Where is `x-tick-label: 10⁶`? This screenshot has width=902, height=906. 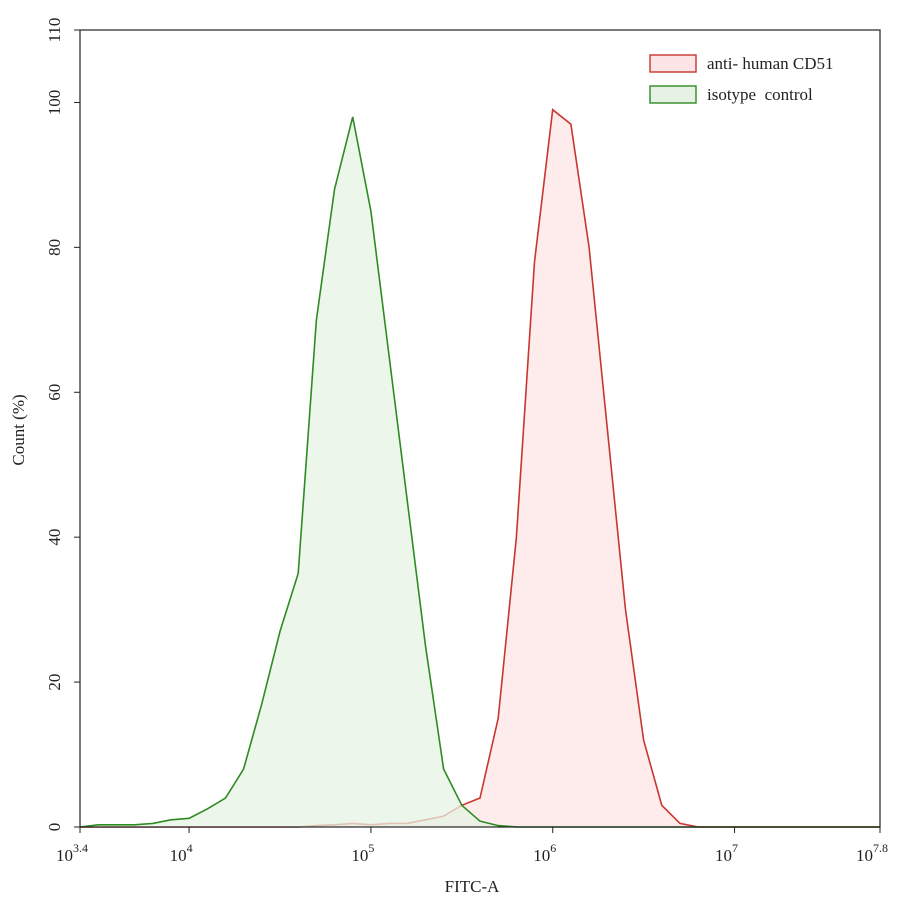
x-tick-label: 10⁶ is located at coordinates (544, 853).